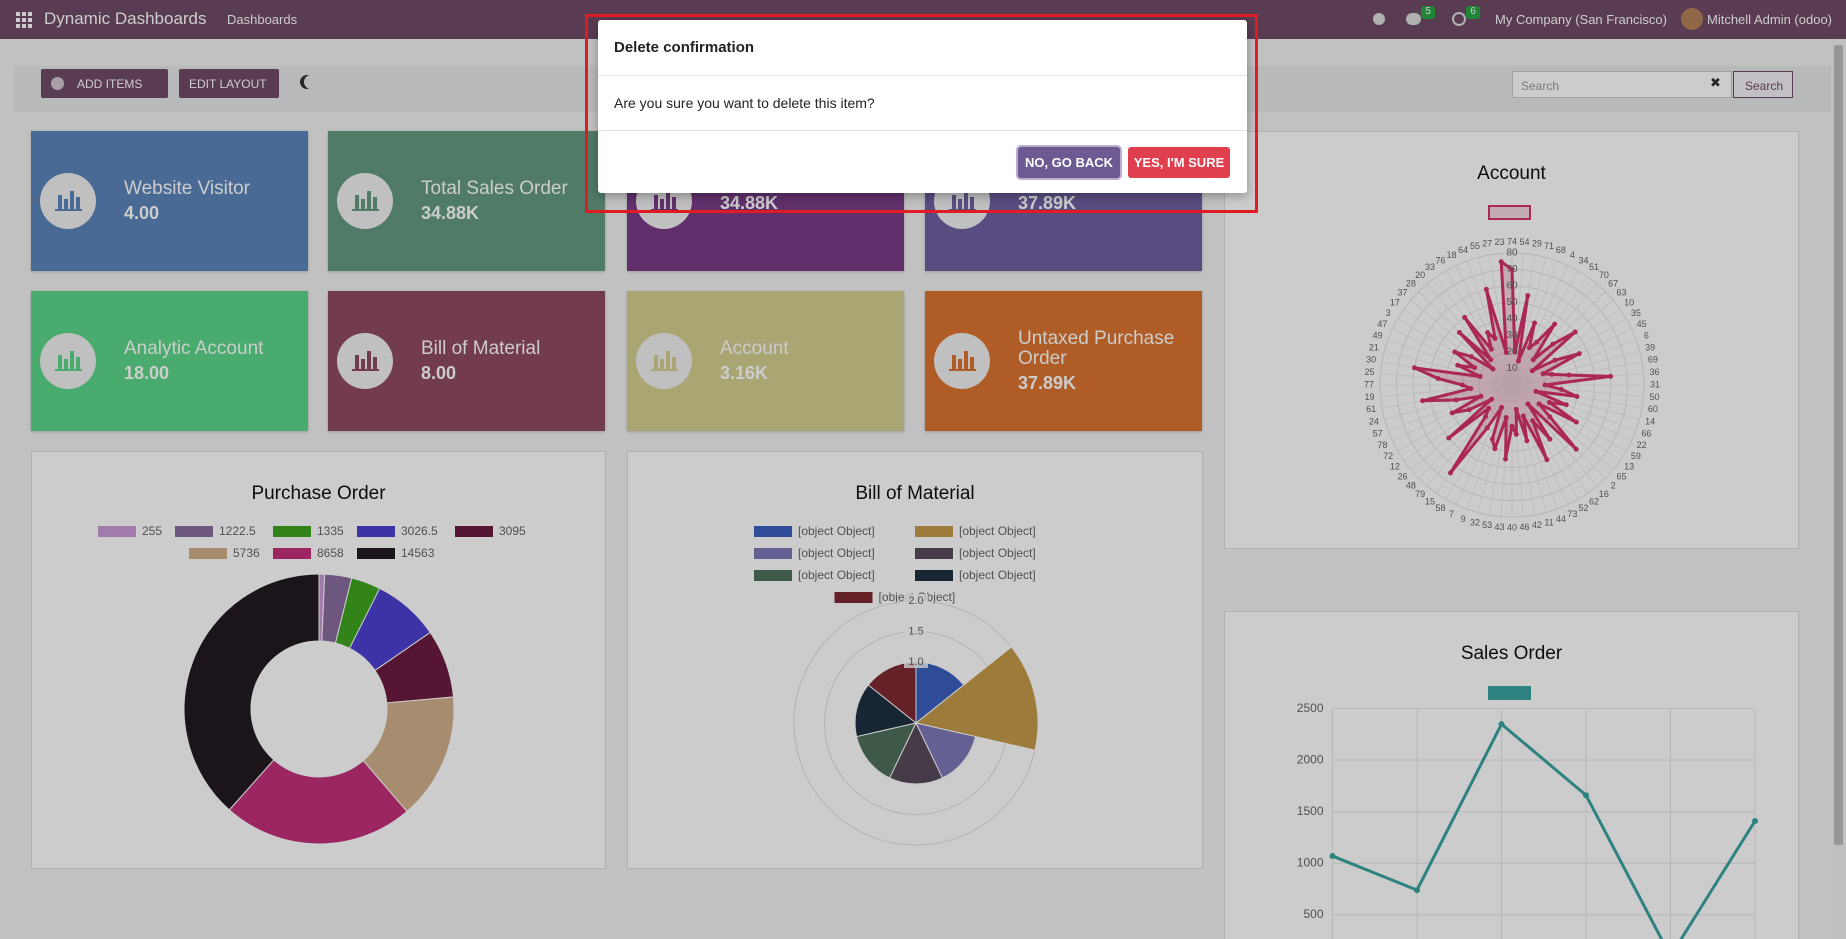  What do you see at coordinates (1382, 324) in the screenshot?
I see `axis-label: 47` at bounding box center [1382, 324].